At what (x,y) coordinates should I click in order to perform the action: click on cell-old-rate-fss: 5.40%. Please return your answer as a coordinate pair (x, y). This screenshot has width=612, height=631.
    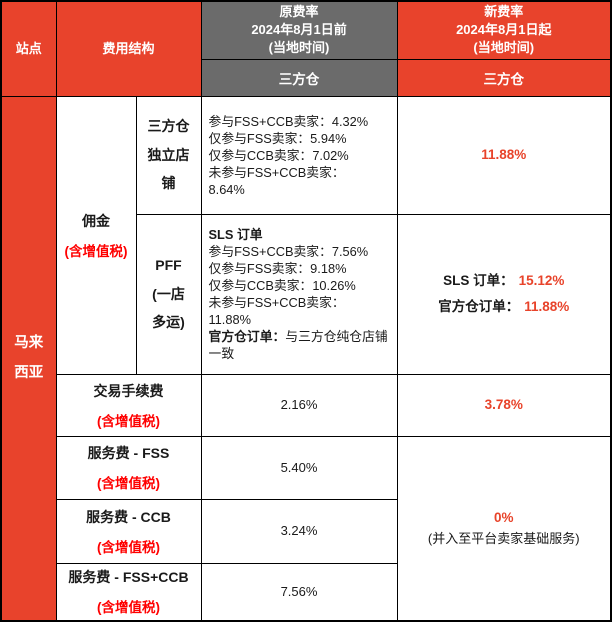
    Looking at the image, I should click on (299, 467).